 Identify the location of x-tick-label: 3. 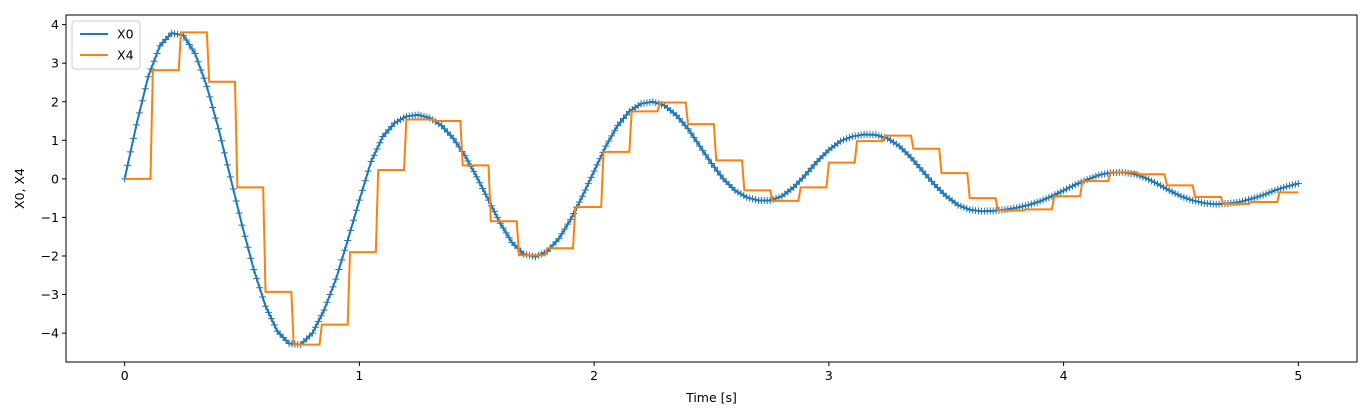
(829, 375).